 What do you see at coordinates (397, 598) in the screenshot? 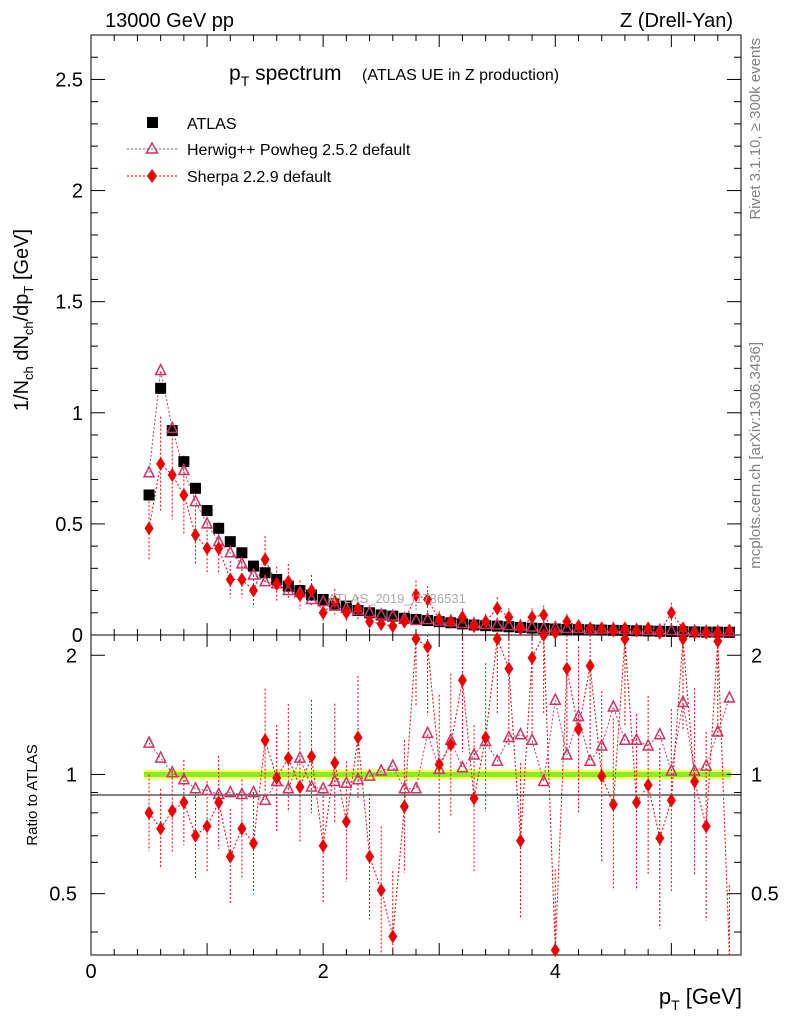
I see `analysis-watermark: ATLAS_2019_I1736531` at bounding box center [397, 598].